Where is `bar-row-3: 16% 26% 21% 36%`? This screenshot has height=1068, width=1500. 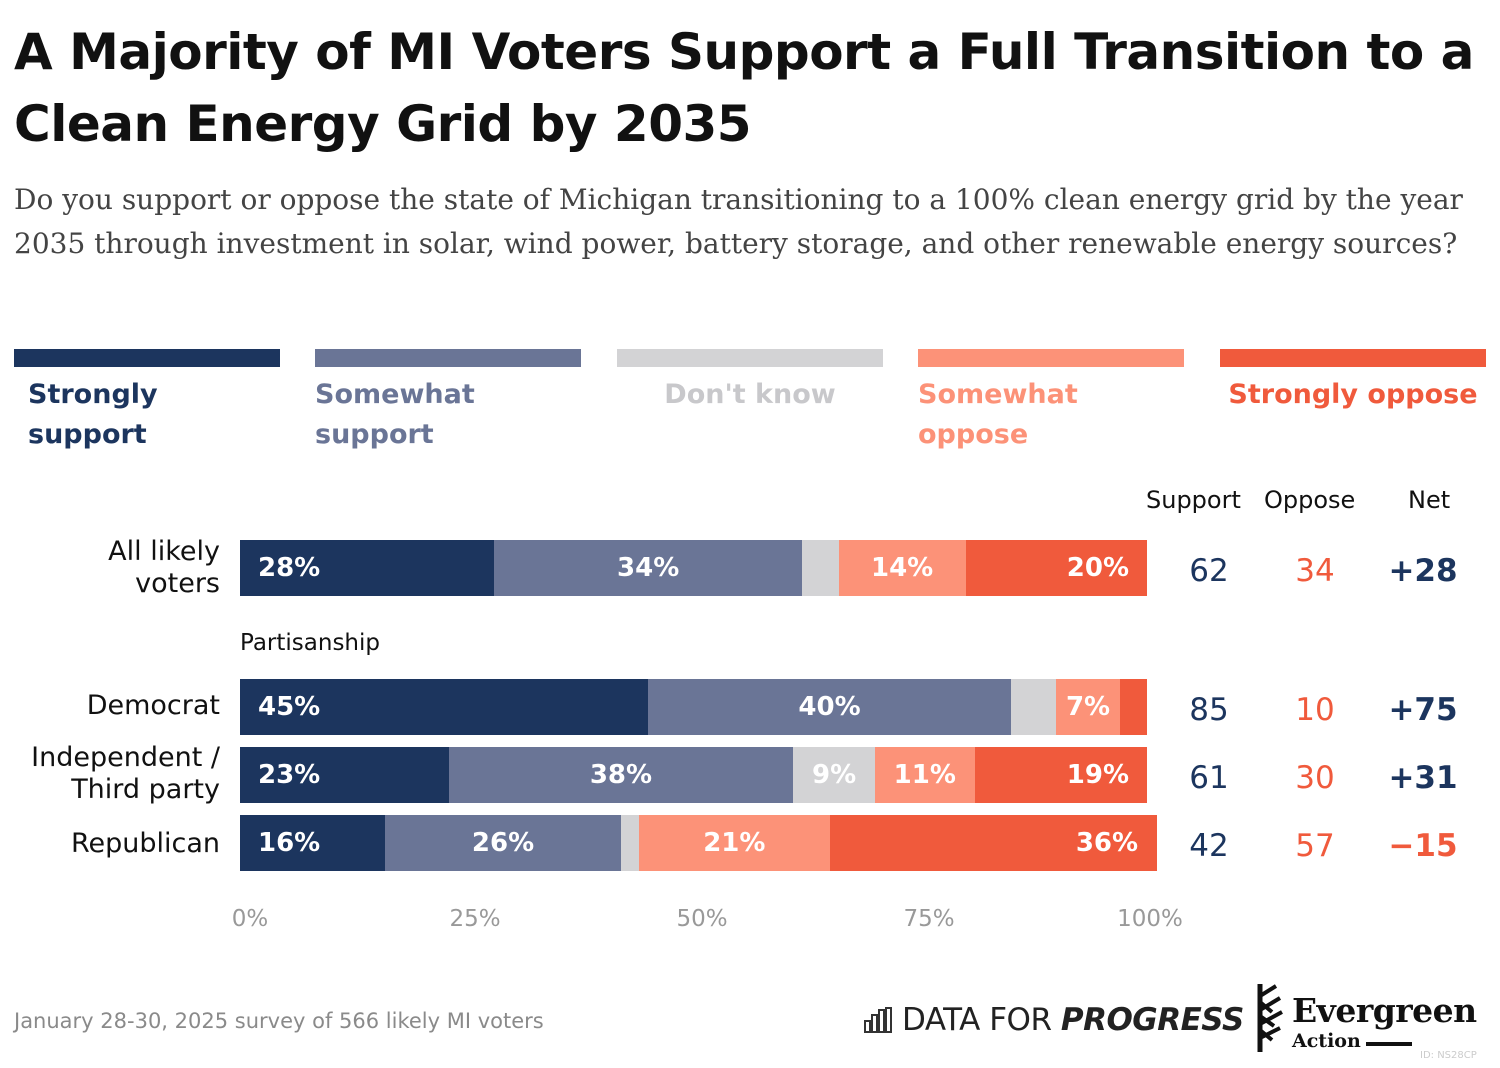 bar-row-3: 16% 26% 21% 36% is located at coordinates (698, 843).